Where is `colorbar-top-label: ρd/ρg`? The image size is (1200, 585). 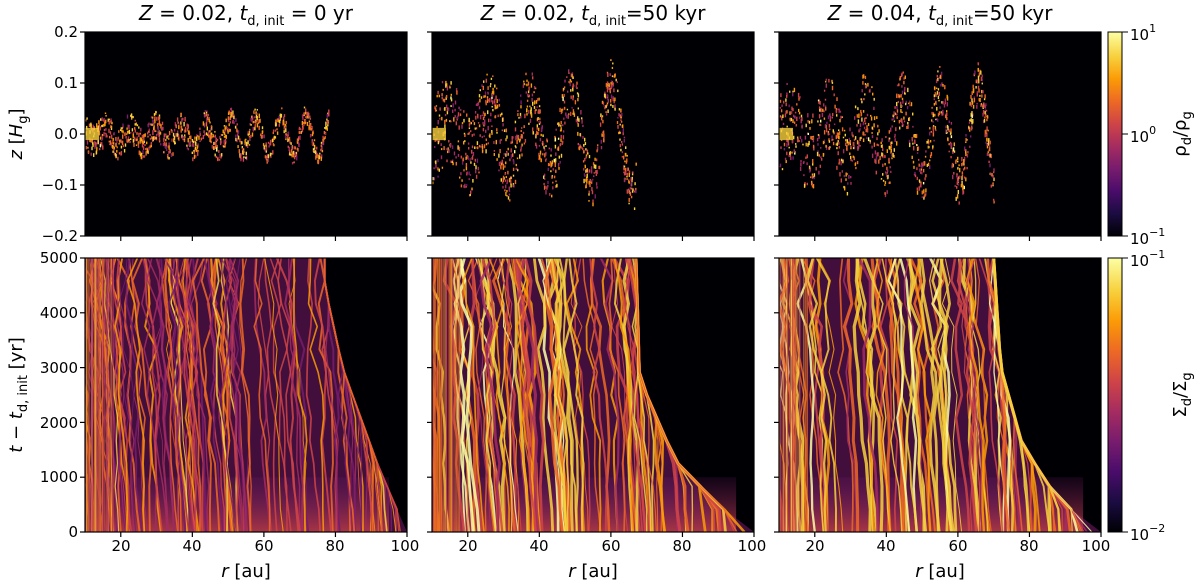
colorbar-top-label: ρd/ρg is located at coordinates (1182, 133).